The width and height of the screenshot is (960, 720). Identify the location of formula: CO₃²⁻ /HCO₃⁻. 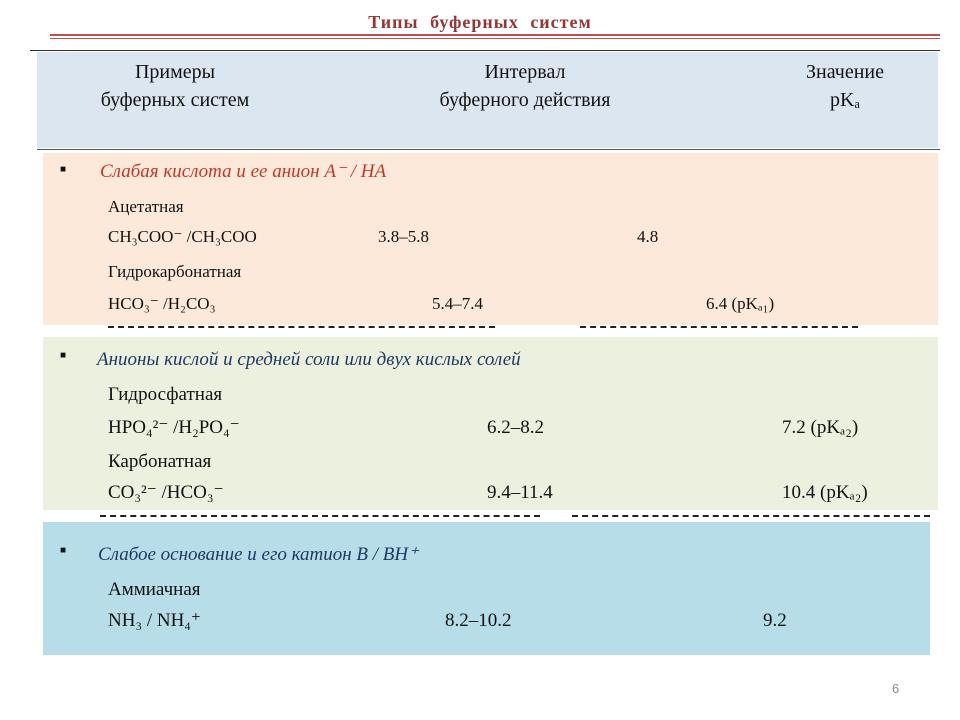
(166, 492).